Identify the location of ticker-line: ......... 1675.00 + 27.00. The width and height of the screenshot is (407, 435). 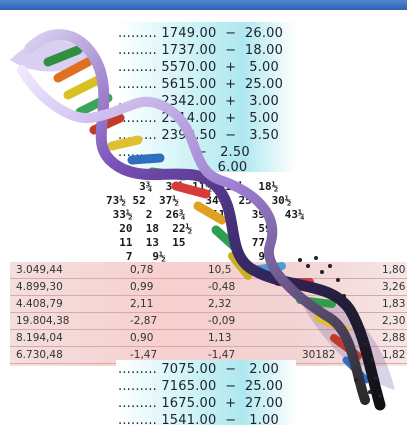
(201, 403).